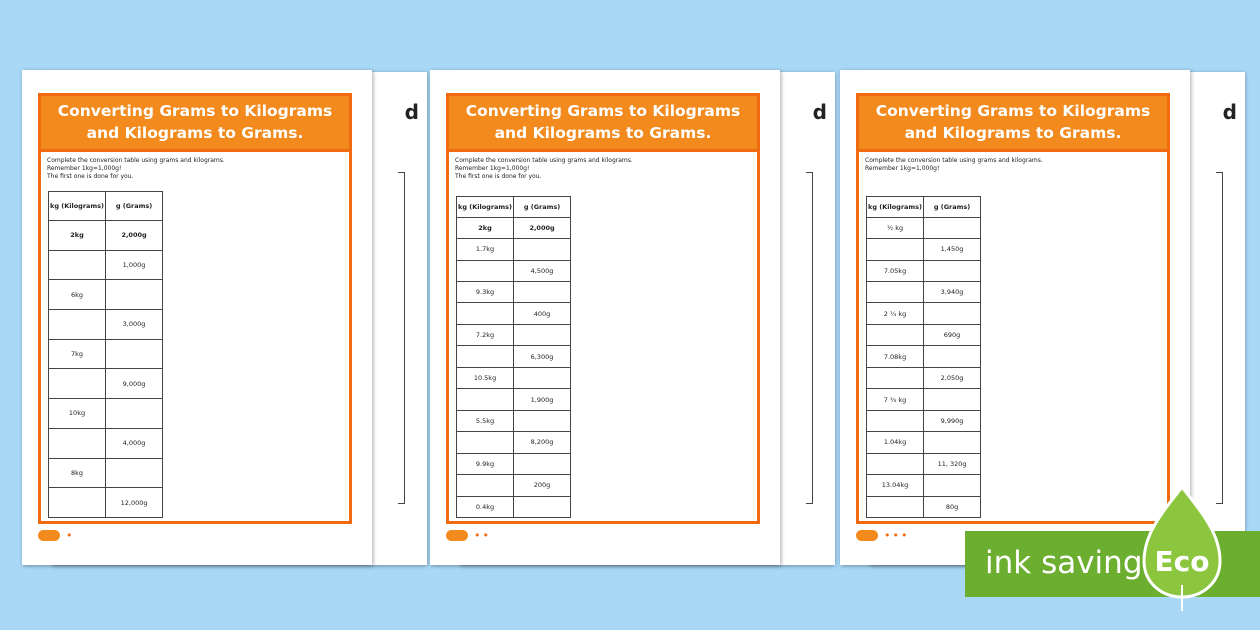  What do you see at coordinates (1013, 177) in the screenshot?
I see `instruction-line` at bounding box center [1013, 177].